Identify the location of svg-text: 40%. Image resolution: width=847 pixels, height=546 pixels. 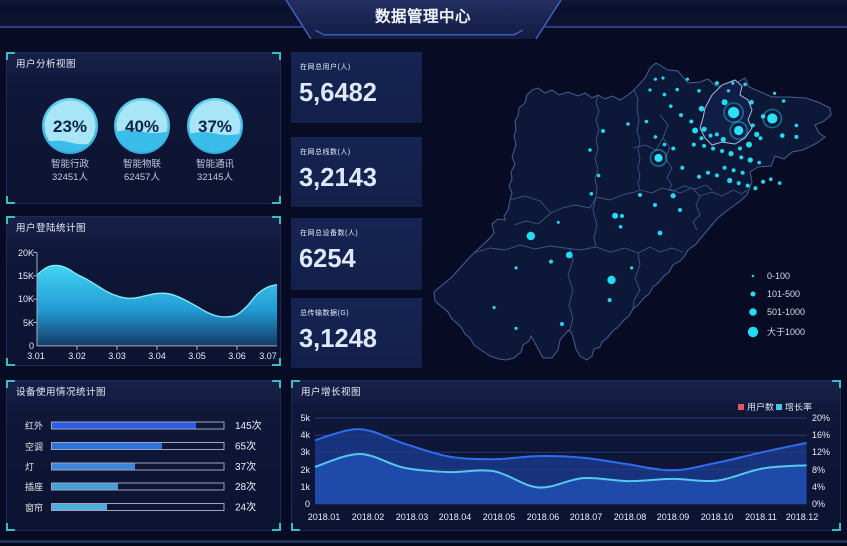
(142, 126).